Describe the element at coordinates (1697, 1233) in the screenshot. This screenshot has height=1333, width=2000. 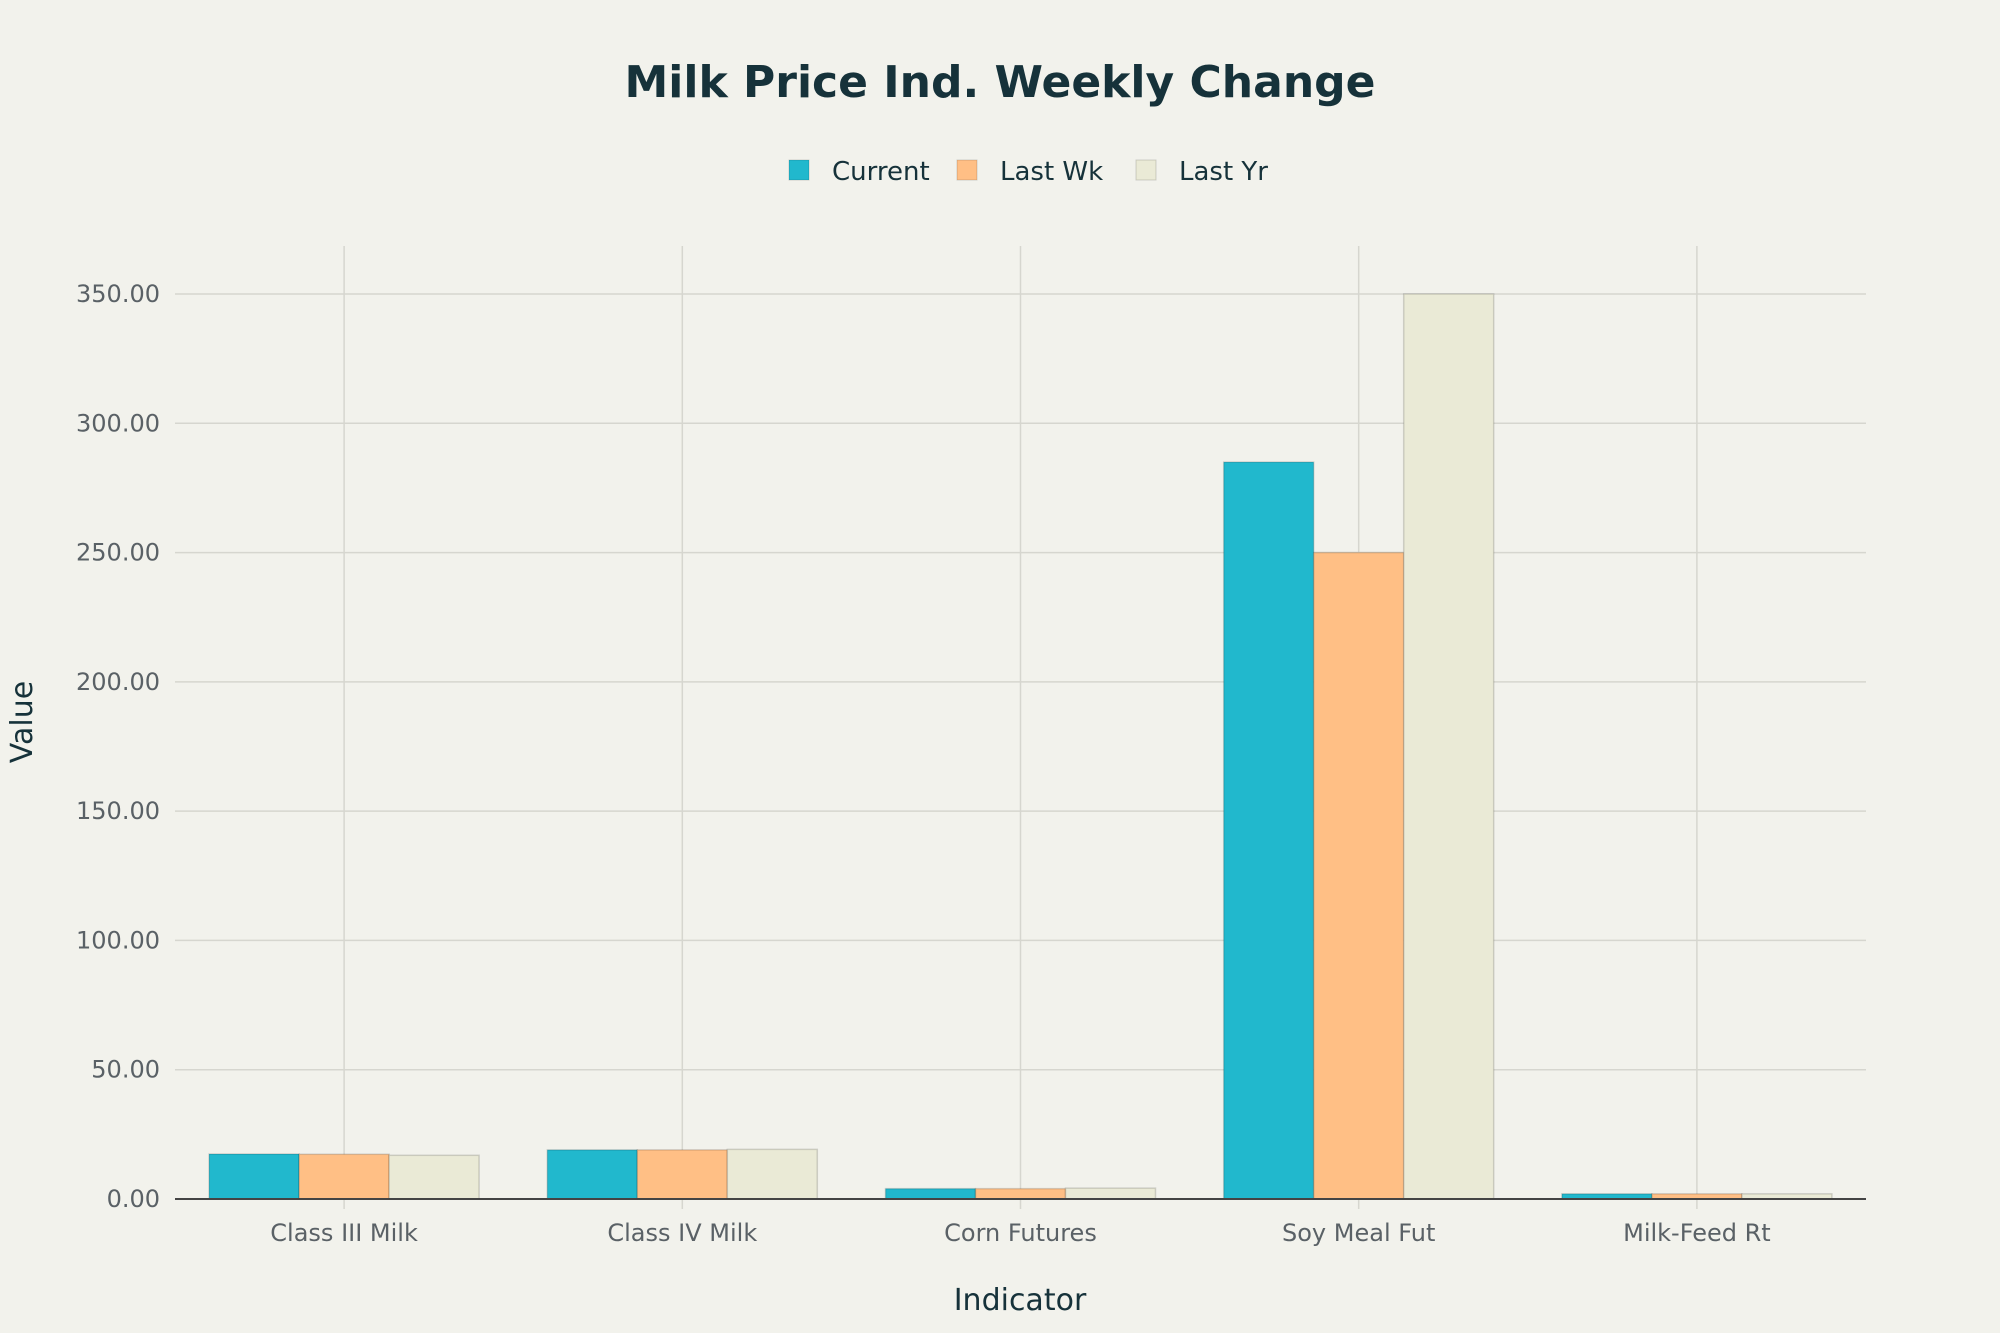
I see `x-tick-label: Milk-Feed Rt` at that location.